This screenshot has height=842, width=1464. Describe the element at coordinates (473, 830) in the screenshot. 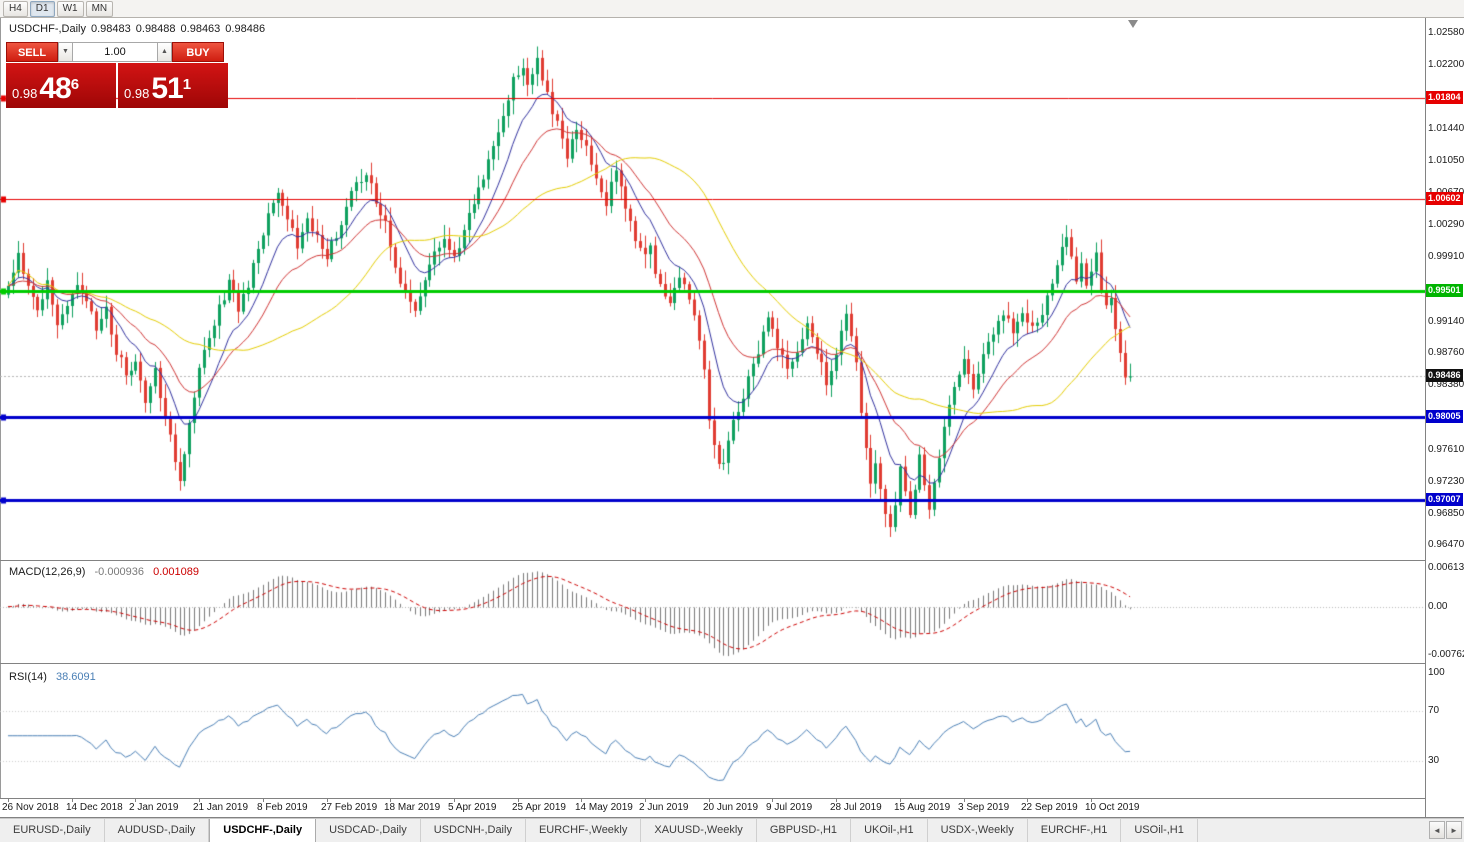

I see `chart-tab-usdcnh-daily: USDCNH-,Daily` at that location.